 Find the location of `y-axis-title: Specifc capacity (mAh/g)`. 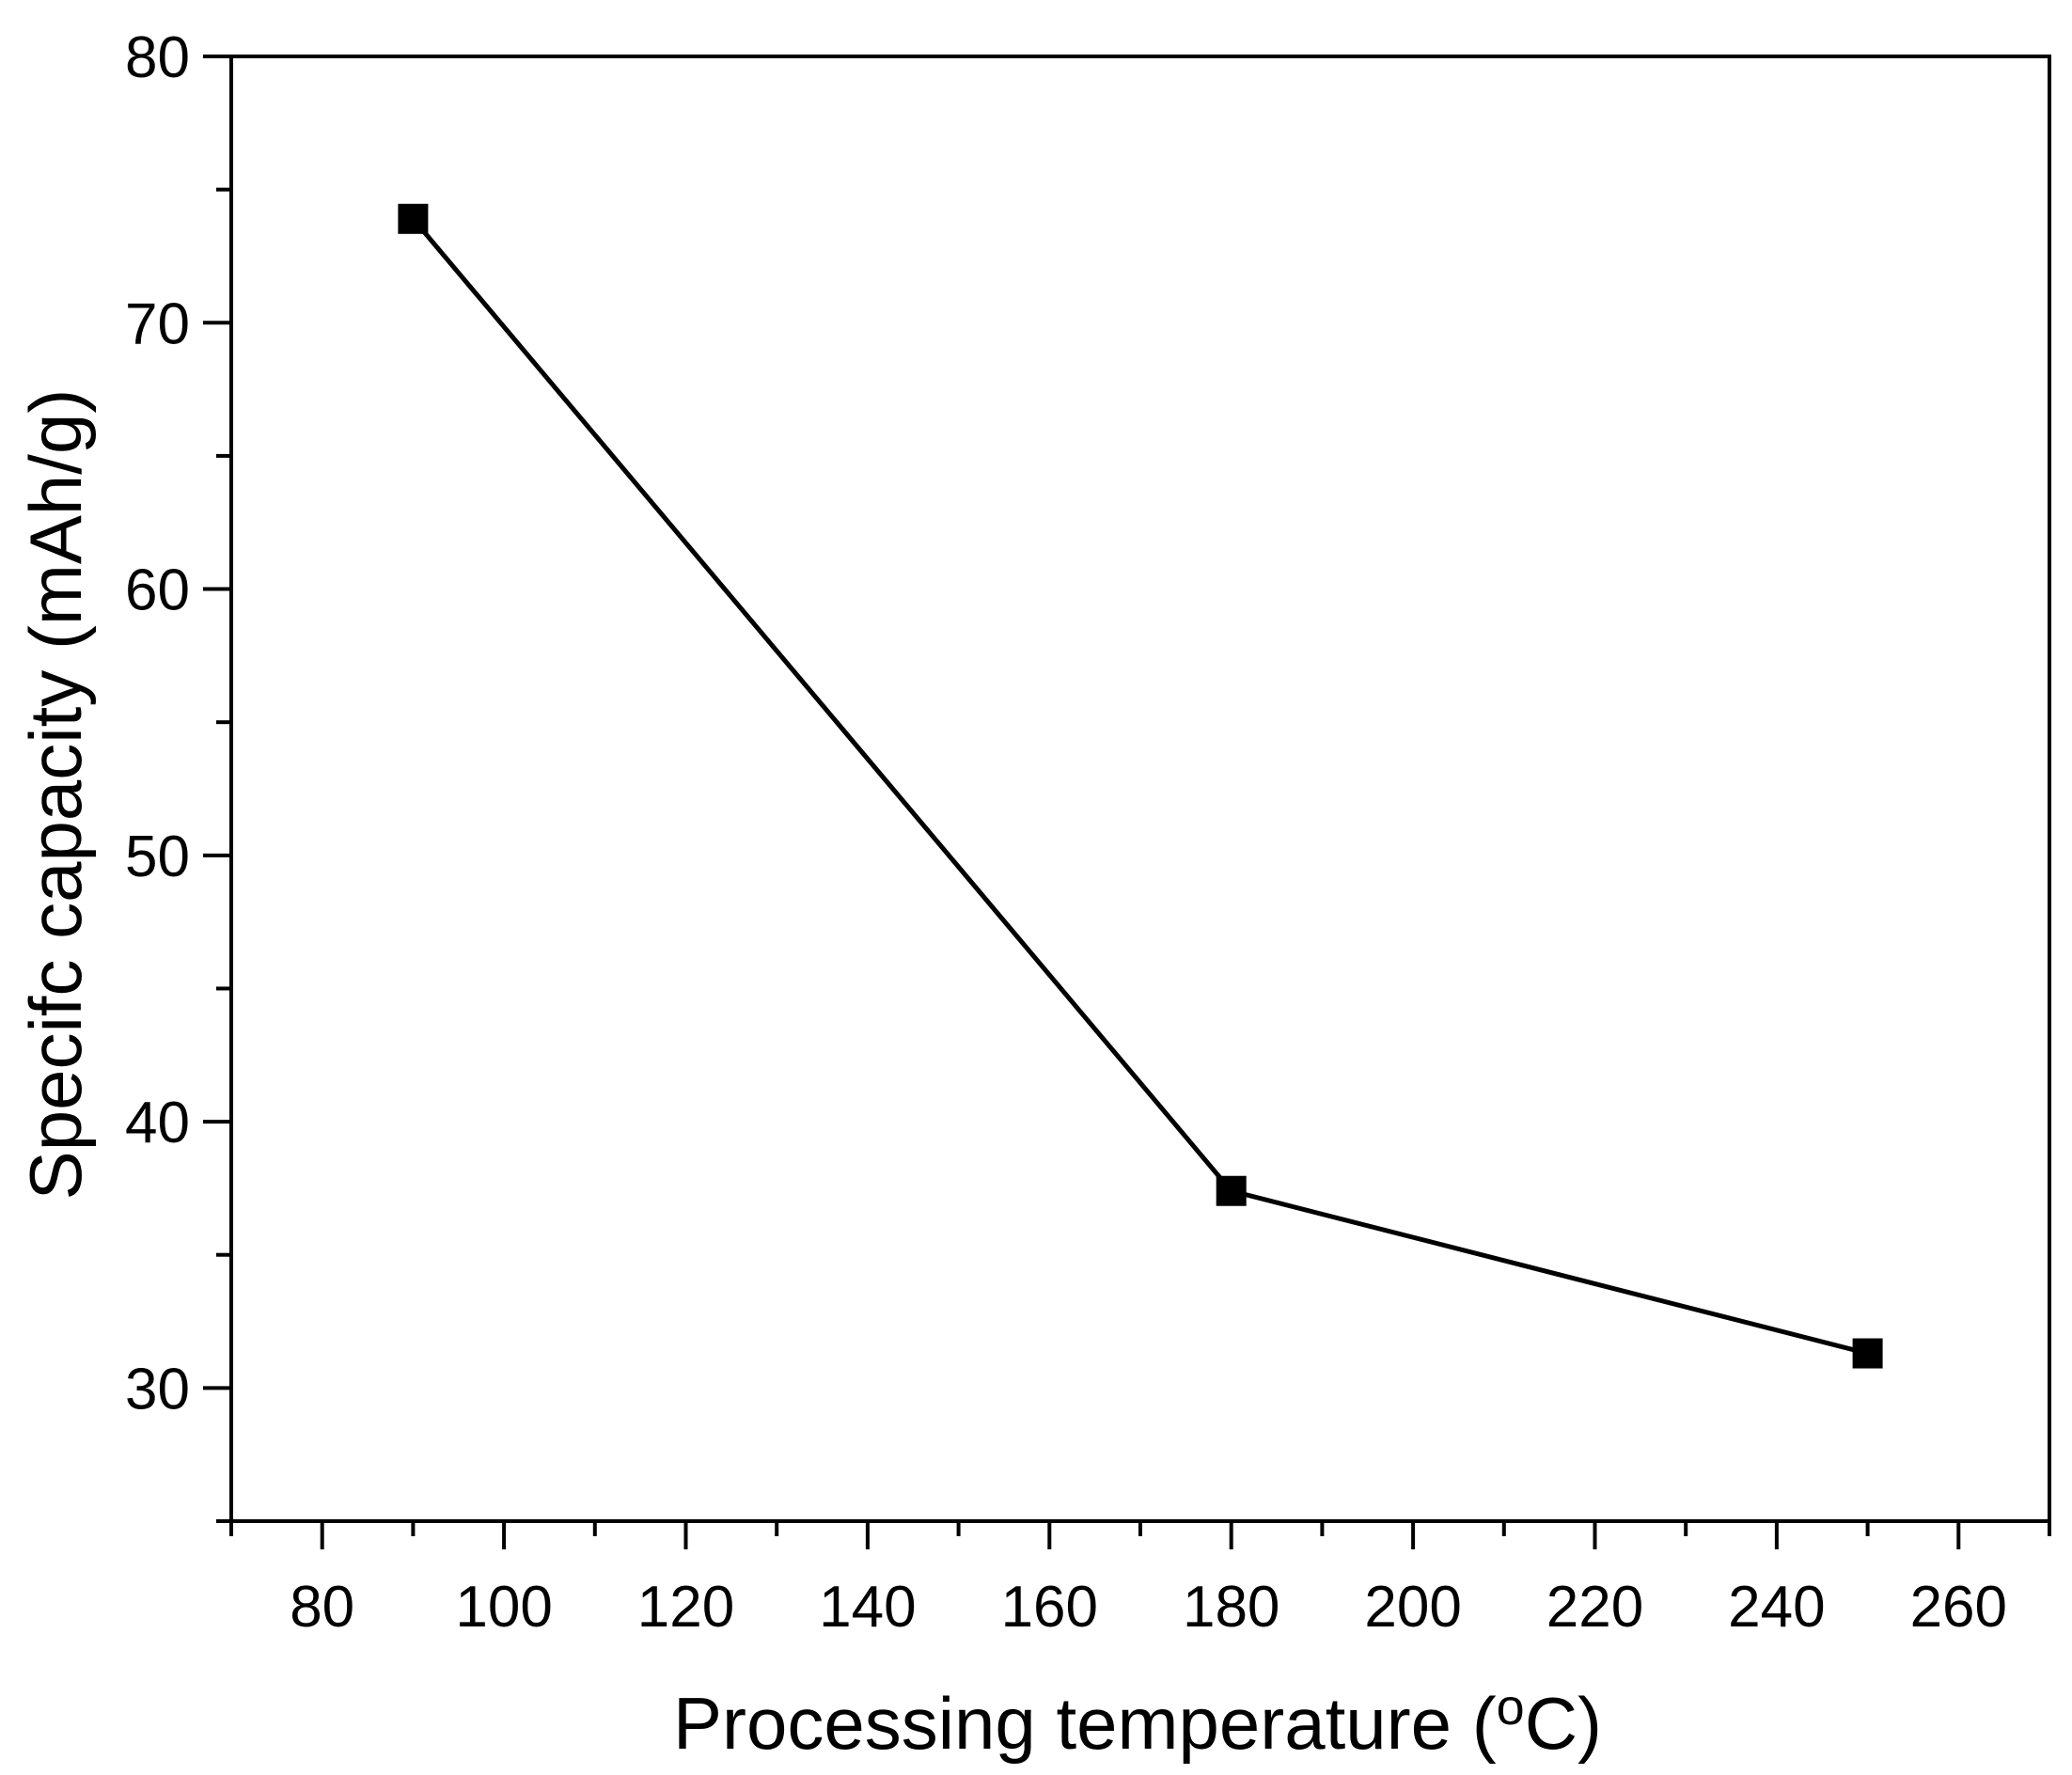

y-axis-title: Specifc capacity (mAh/g) is located at coordinates (55, 795).